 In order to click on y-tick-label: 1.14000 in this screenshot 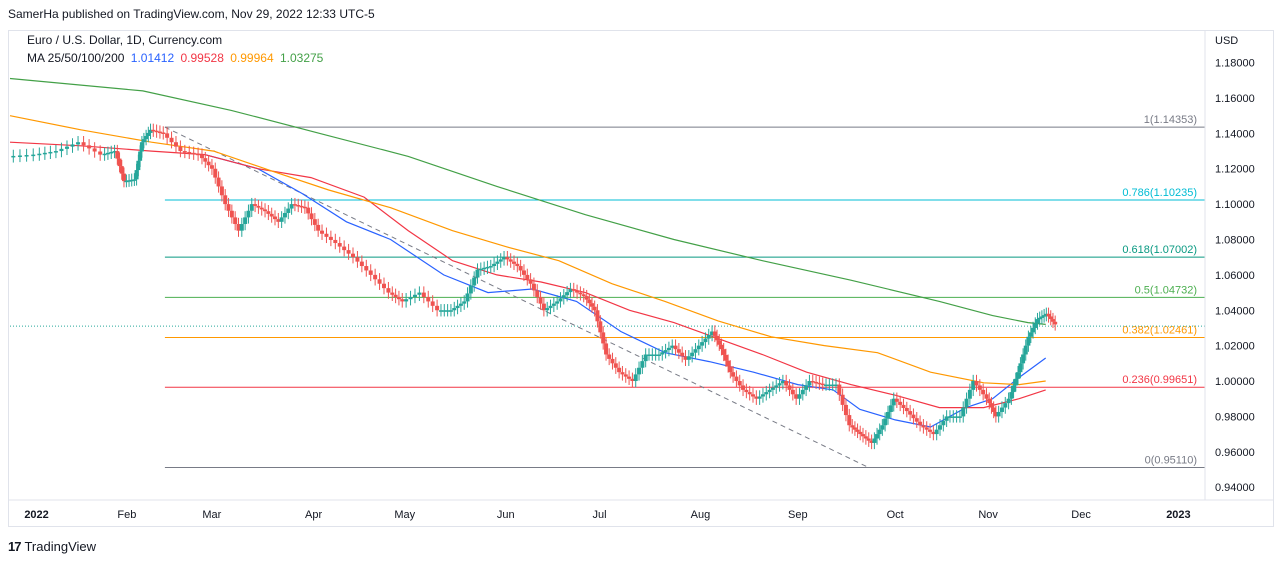, I will do `click(1235, 134)`.